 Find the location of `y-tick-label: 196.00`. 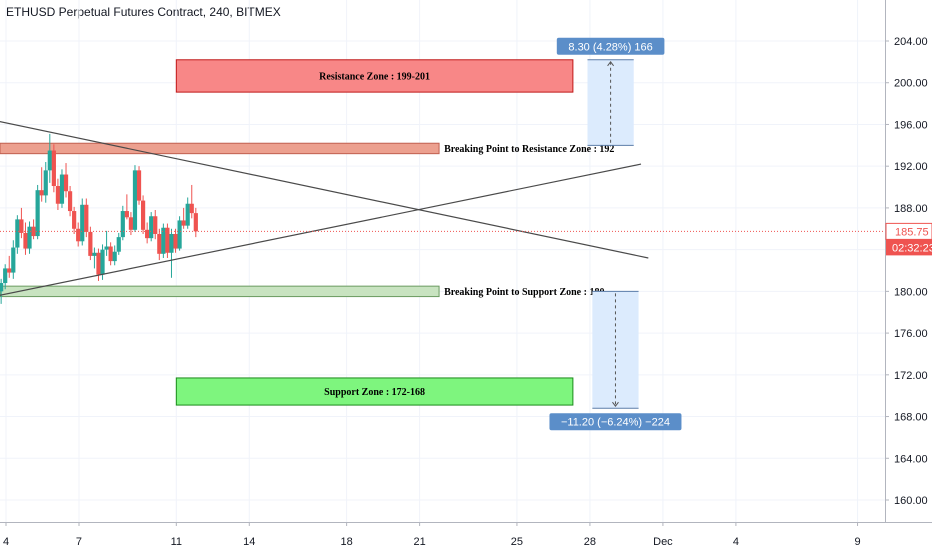

y-tick-label: 196.00 is located at coordinates (911, 125).